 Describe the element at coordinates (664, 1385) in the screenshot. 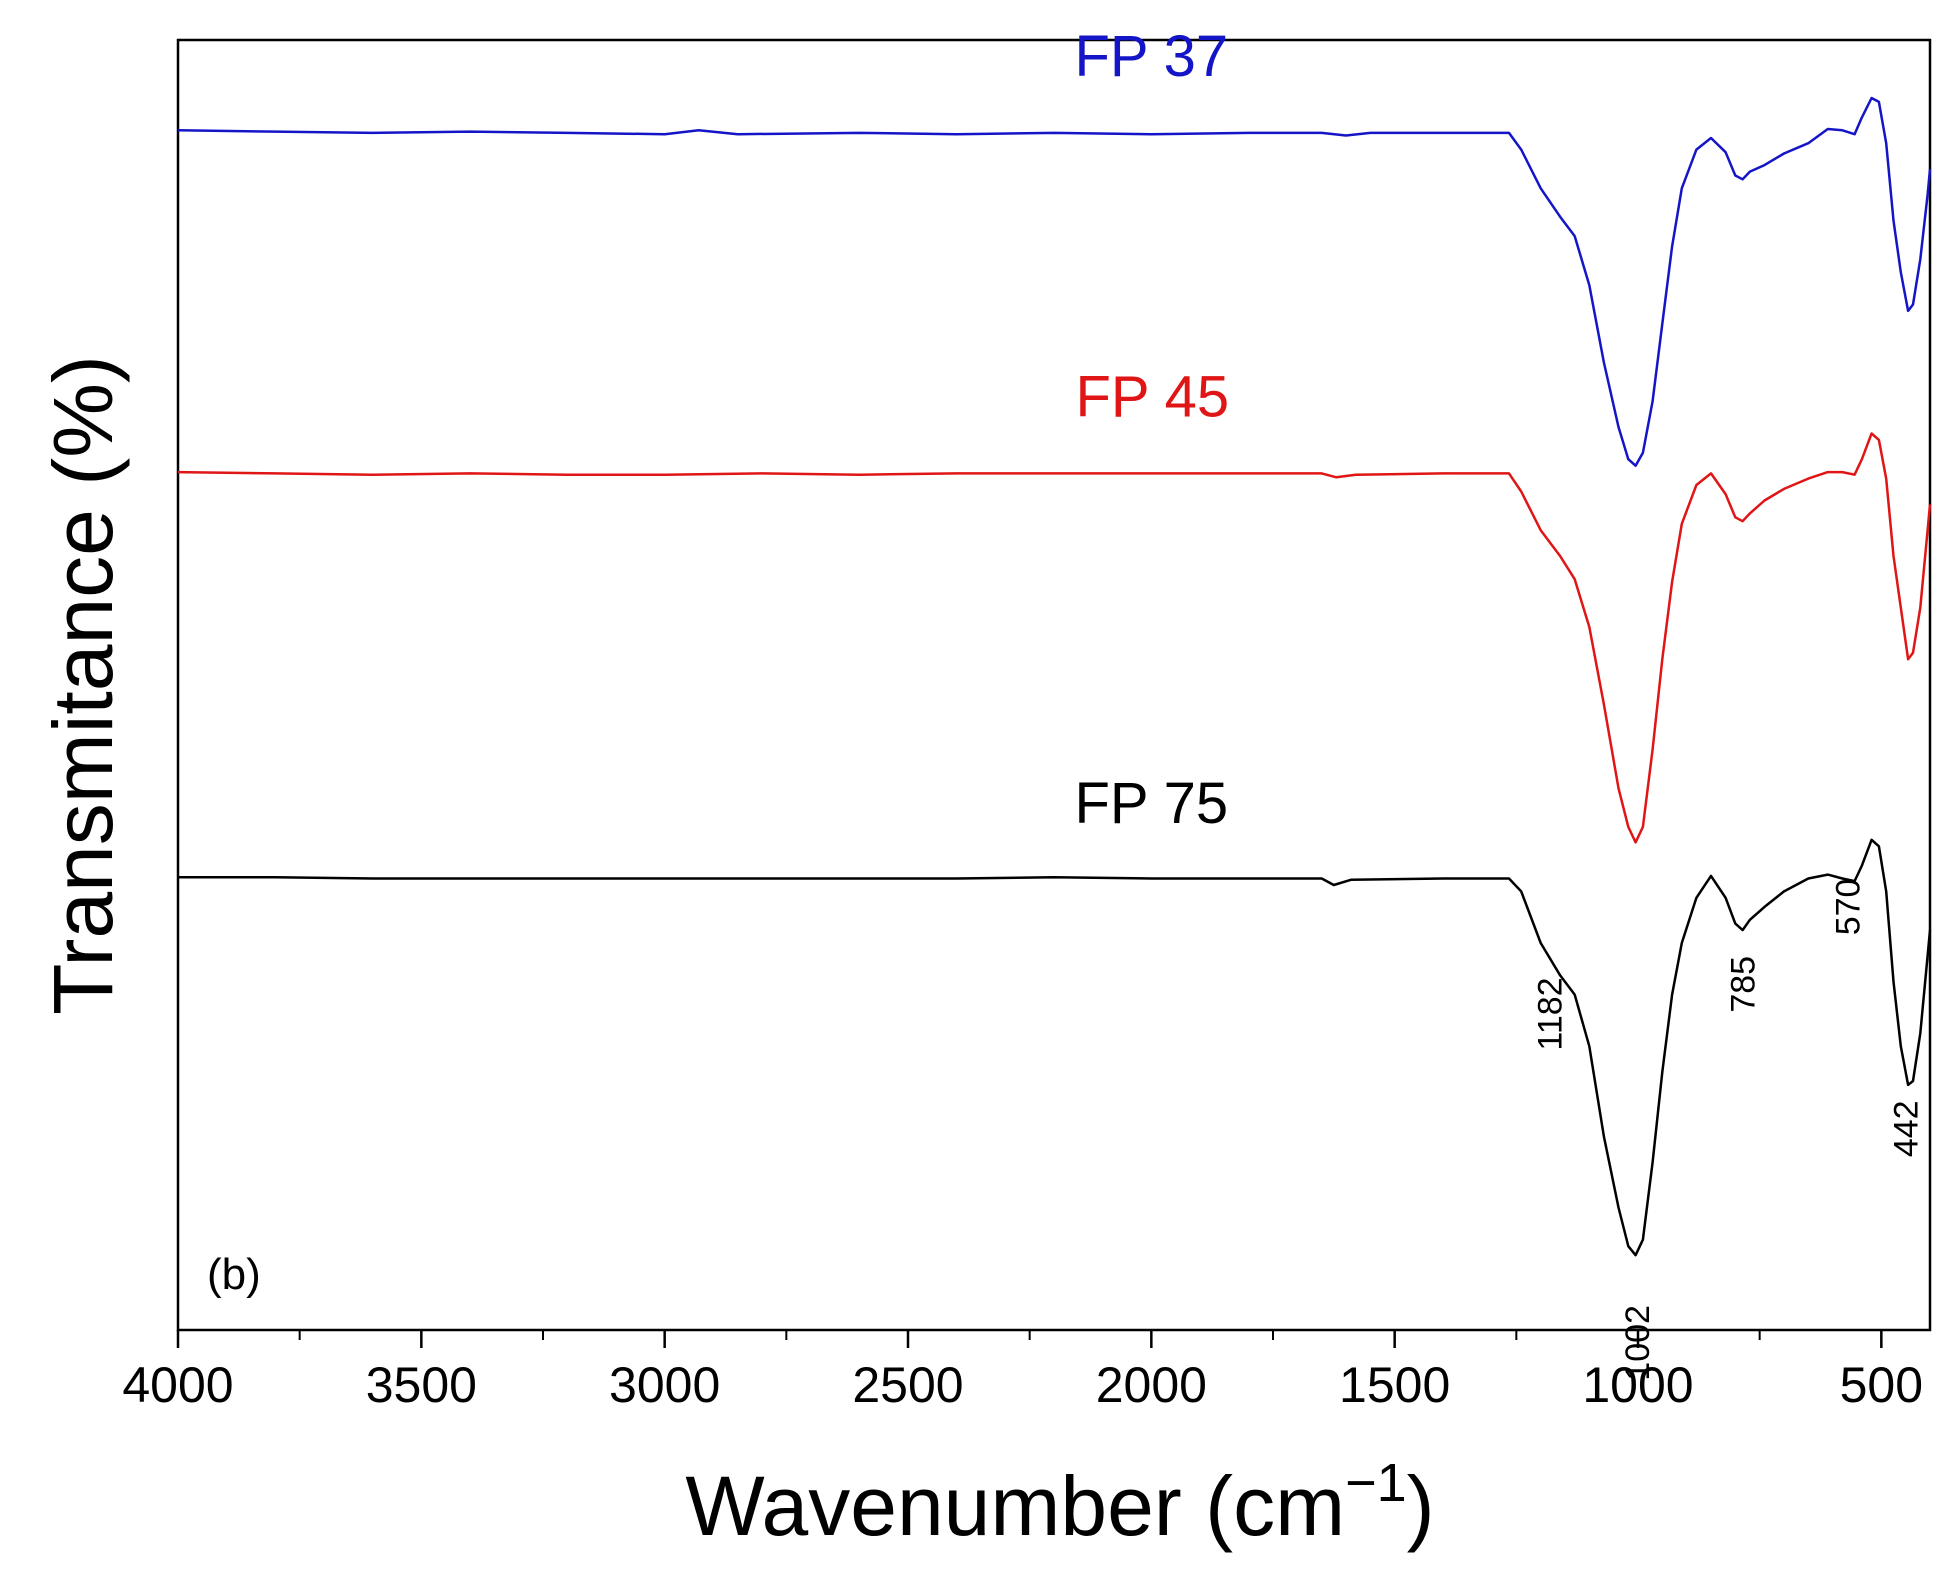

I see `x-tick-label: 3000` at that location.